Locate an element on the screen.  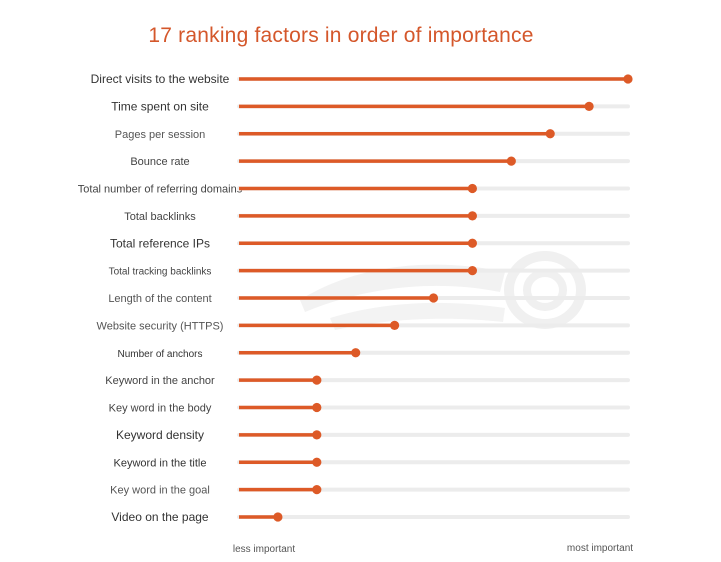
category-label: Number of anchors is located at coordinates (159, 354).